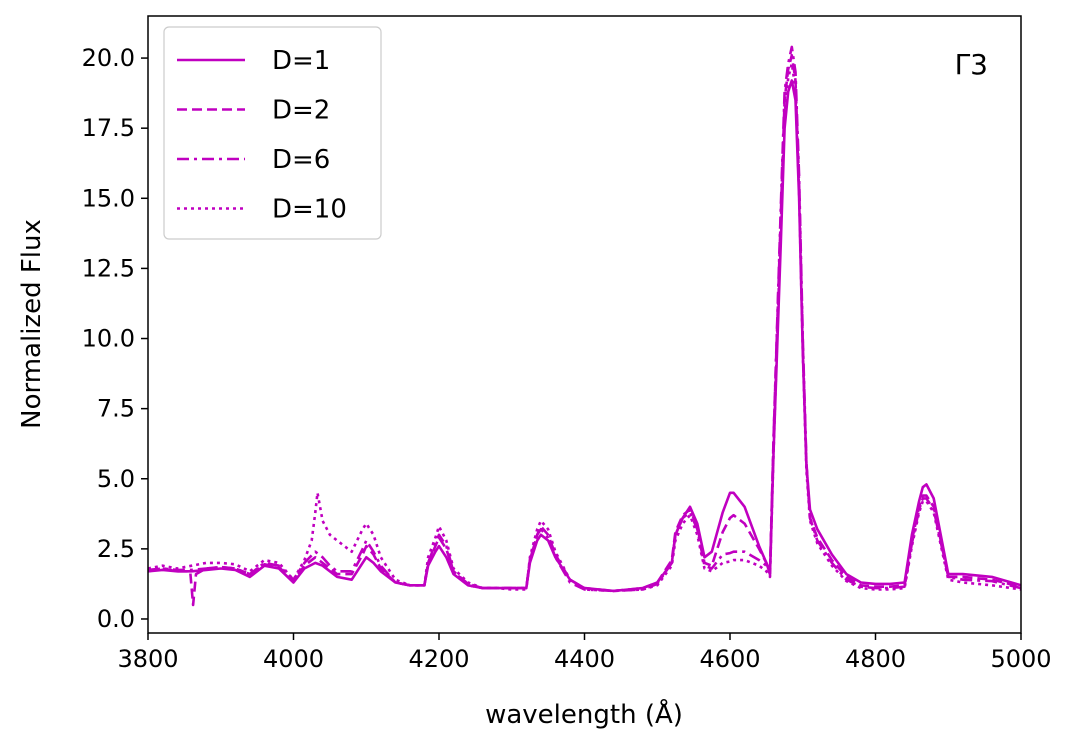 This screenshot has width=1080, height=749. What do you see at coordinates (301, 111) in the screenshot?
I see `legend-label-2: D=2` at bounding box center [301, 111].